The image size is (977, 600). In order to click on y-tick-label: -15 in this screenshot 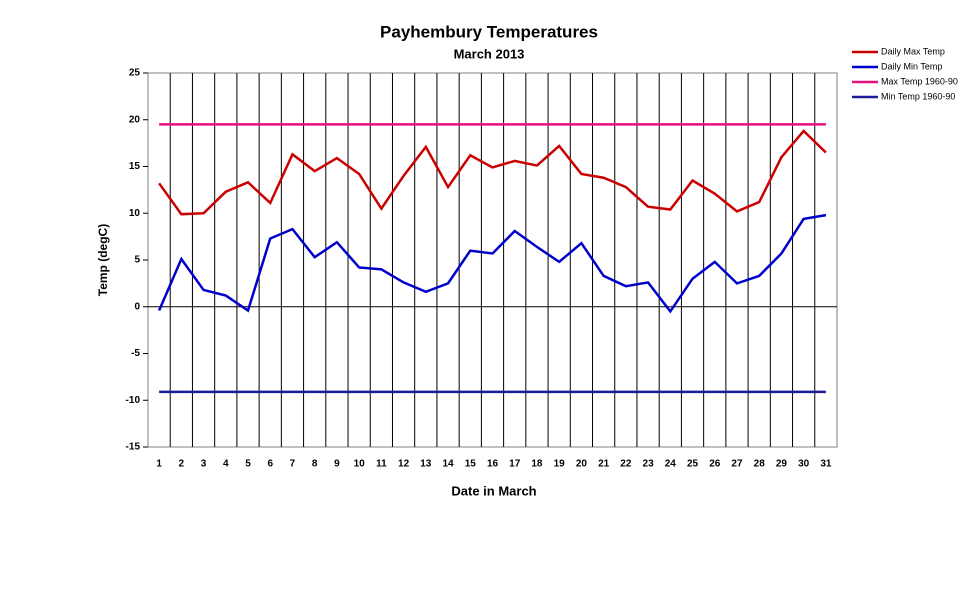, I will do `click(133, 447)`.